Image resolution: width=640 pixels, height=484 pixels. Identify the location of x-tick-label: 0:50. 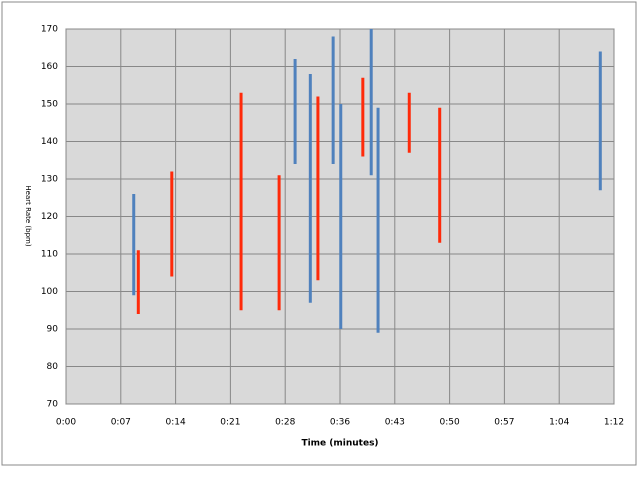
(449, 423).